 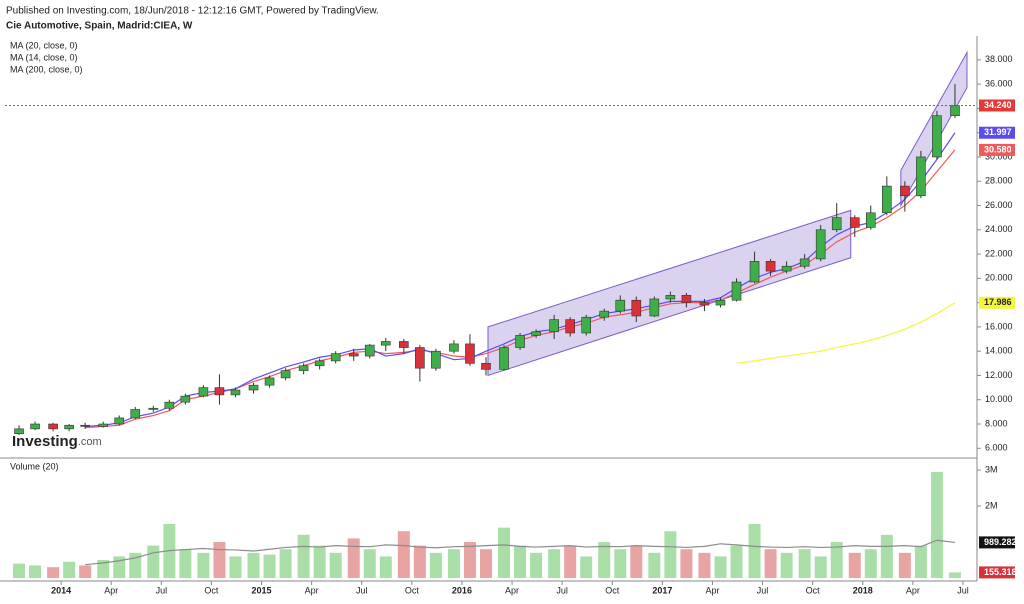 What do you see at coordinates (45, 441) in the screenshot?
I see `logo-name: Investing` at bounding box center [45, 441].